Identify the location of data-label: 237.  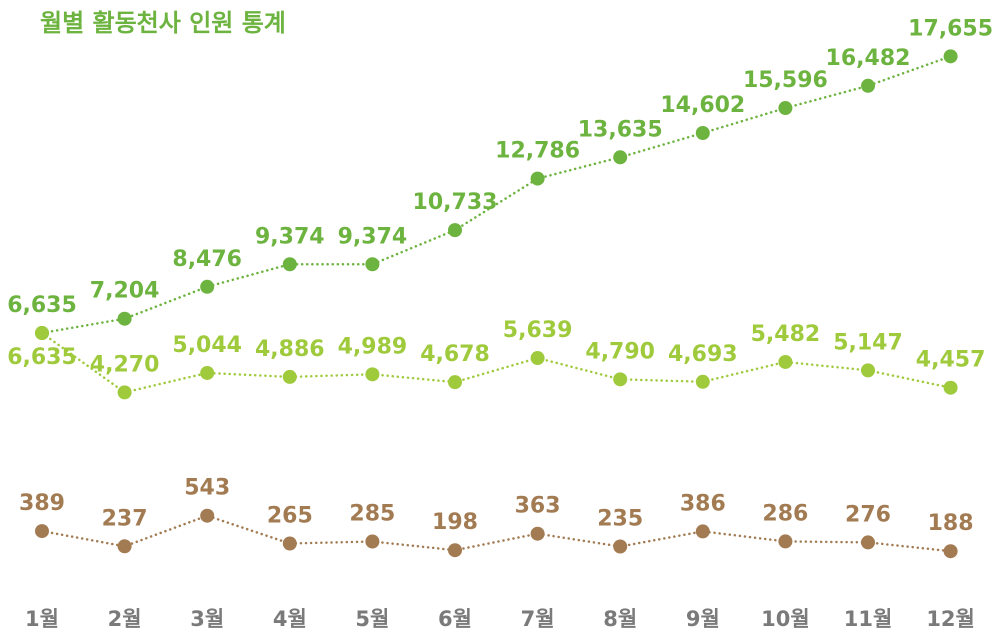
(125, 518).